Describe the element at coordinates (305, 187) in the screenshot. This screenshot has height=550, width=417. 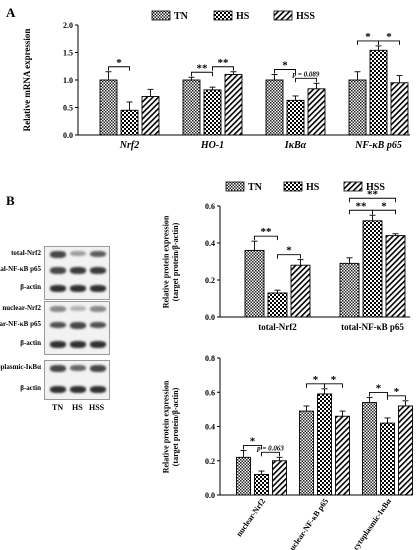
I see `legend-b: TN HS HSS` at that location.